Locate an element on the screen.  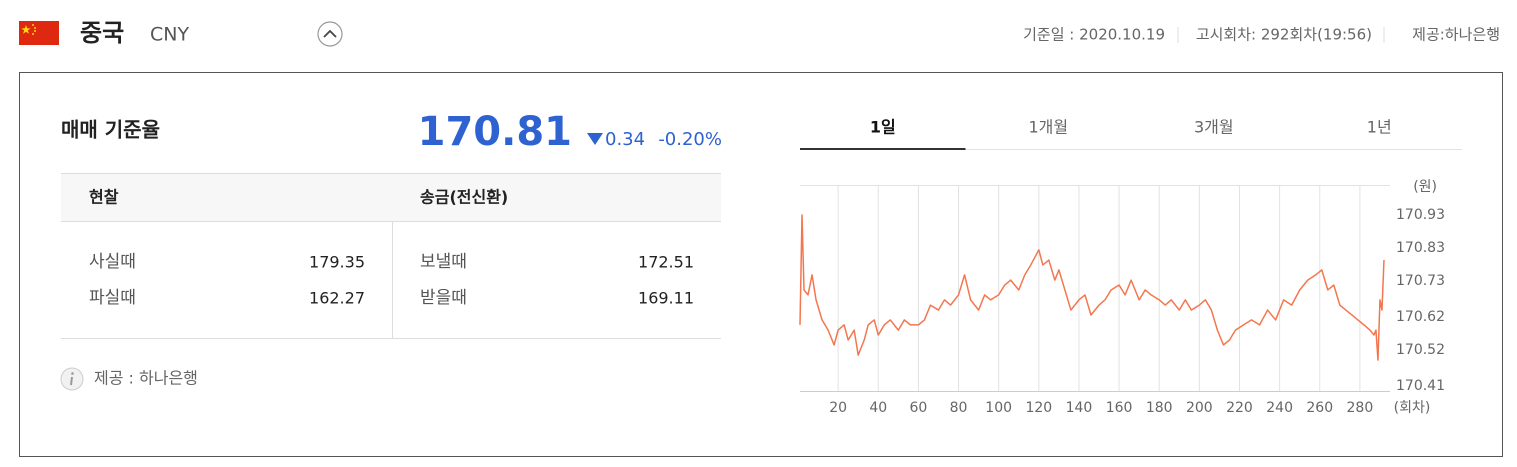
row-value: 169.11 is located at coordinates (666, 298).